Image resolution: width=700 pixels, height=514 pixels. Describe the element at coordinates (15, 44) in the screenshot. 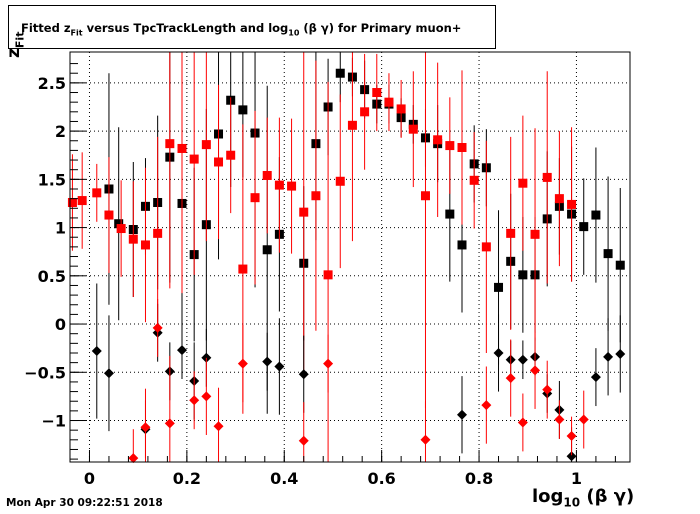

I see `y-axis-label: zFit` at that location.